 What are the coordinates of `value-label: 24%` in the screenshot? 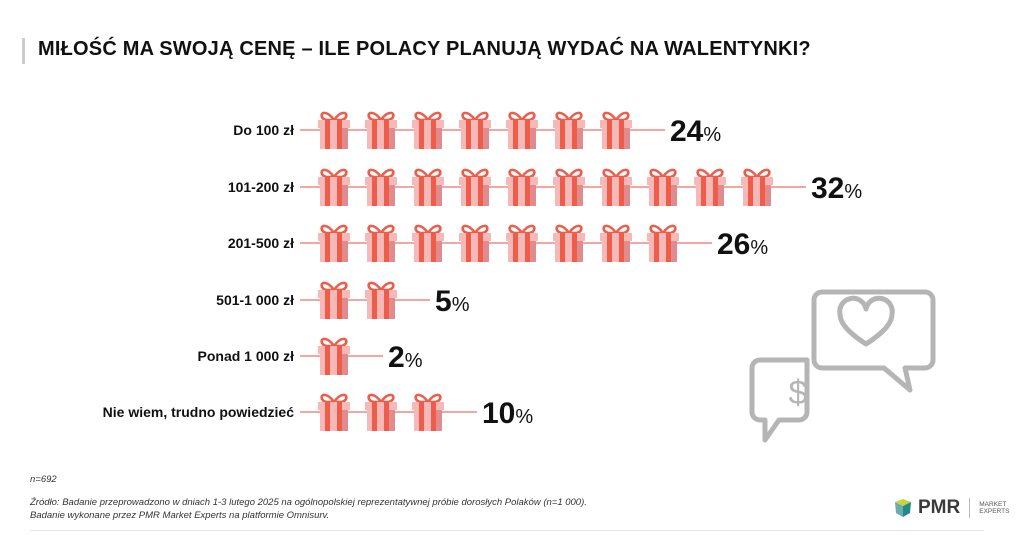 It's located at (695, 131).